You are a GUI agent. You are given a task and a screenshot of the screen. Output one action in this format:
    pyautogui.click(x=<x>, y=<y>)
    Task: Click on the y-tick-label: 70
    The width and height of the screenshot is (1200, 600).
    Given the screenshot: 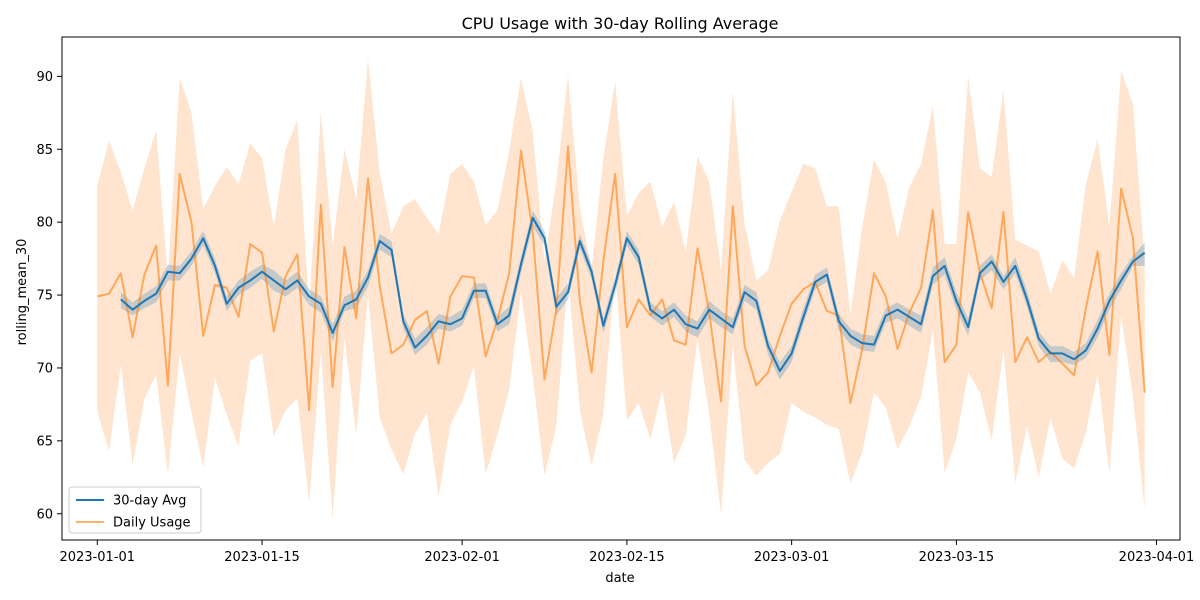 What is the action you would take?
    pyautogui.click(x=44, y=368)
    